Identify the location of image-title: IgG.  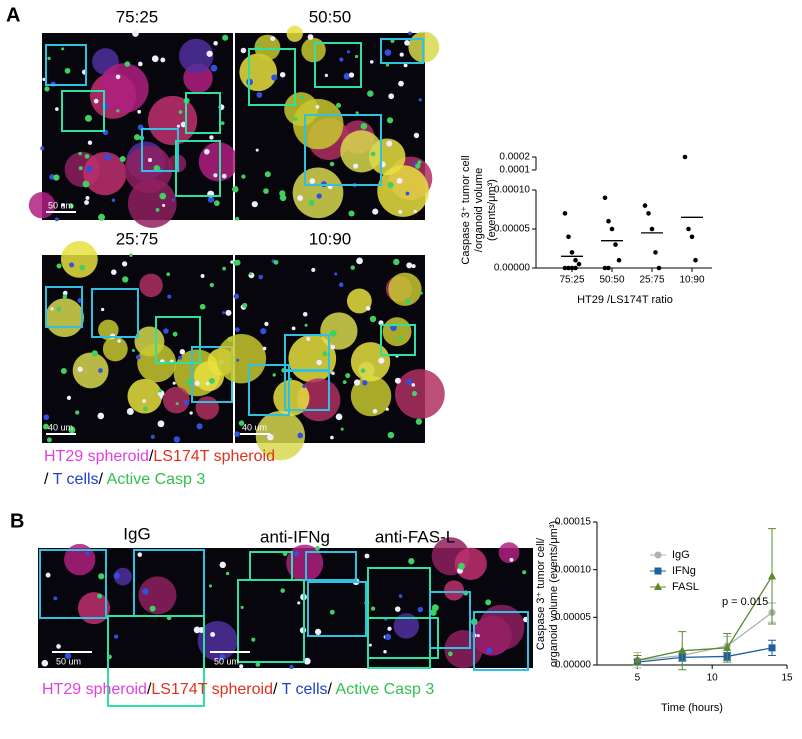
(136, 533).